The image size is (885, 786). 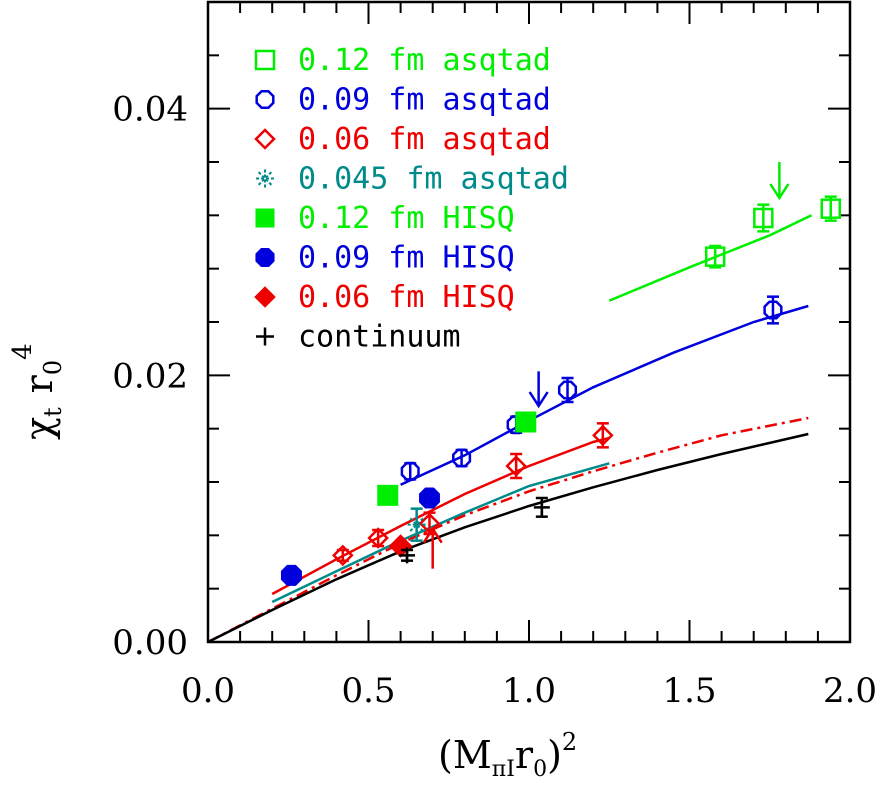 I want to click on legend-label: 0.06 fm asqtad, so click(x=424, y=139).